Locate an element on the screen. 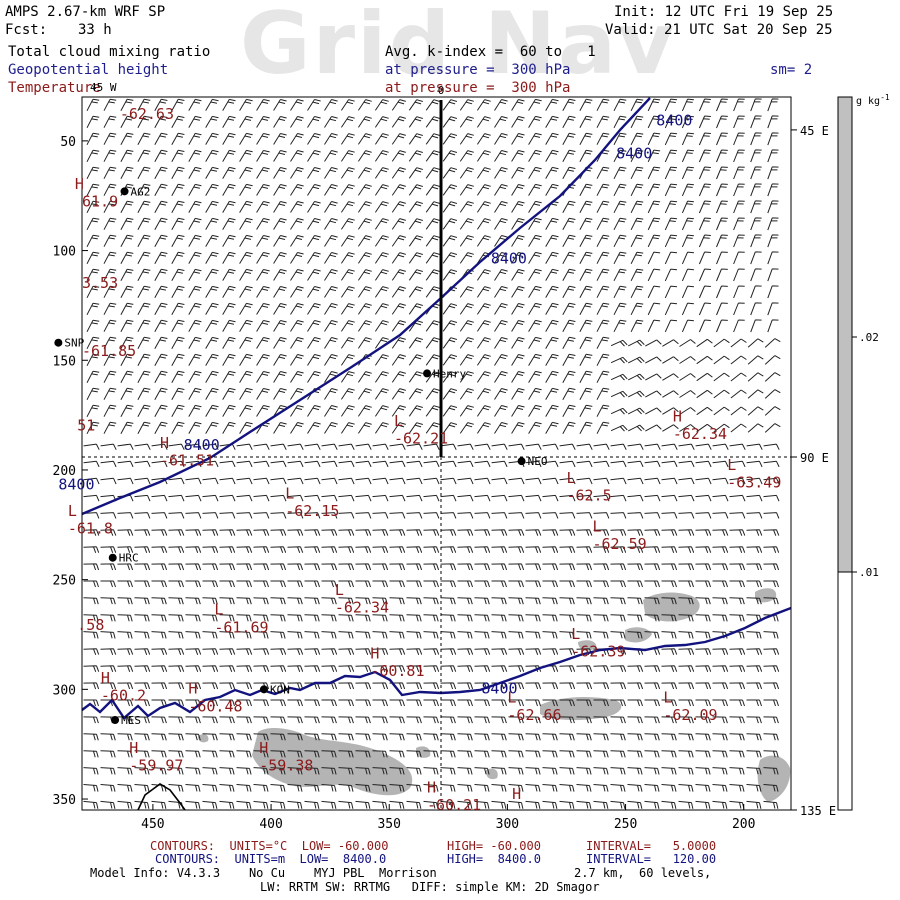  footer-resolution: 2.7 km, 60 levels, is located at coordinates (643, 873).